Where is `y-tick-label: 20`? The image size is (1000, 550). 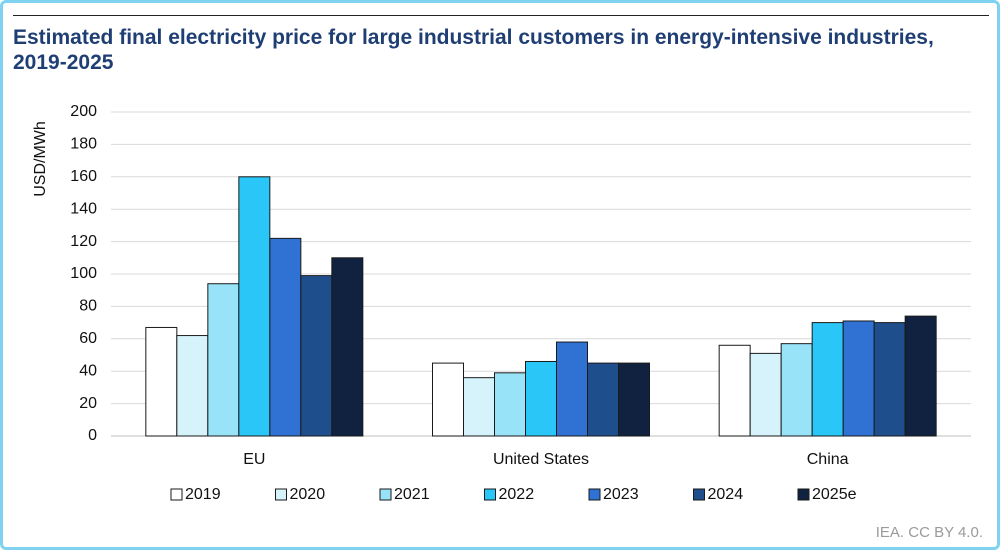 y-tick-label: 20 is located at coordinates (88, 403).